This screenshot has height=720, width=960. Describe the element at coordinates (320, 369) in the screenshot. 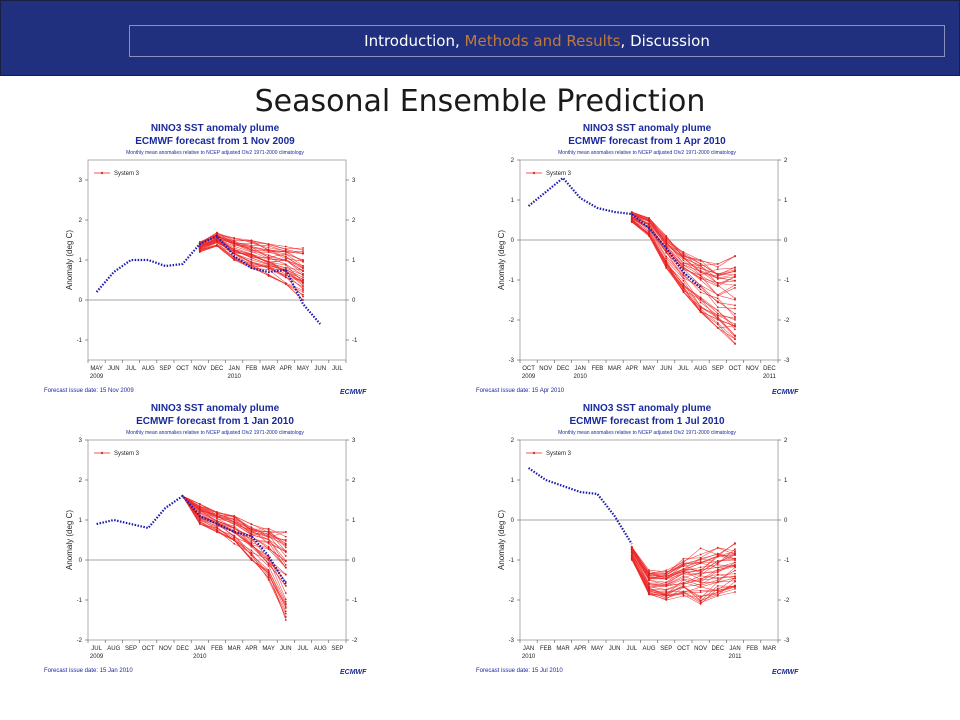

I see `x-tick-label: JUN` at that location.